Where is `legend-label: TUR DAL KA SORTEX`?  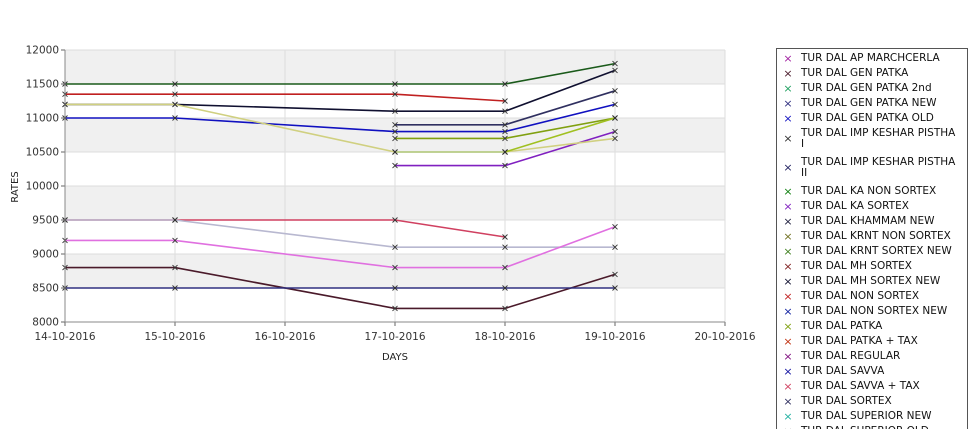
legend-label: TUR DAL KA SORTEX is located at coordinates (855, 206).